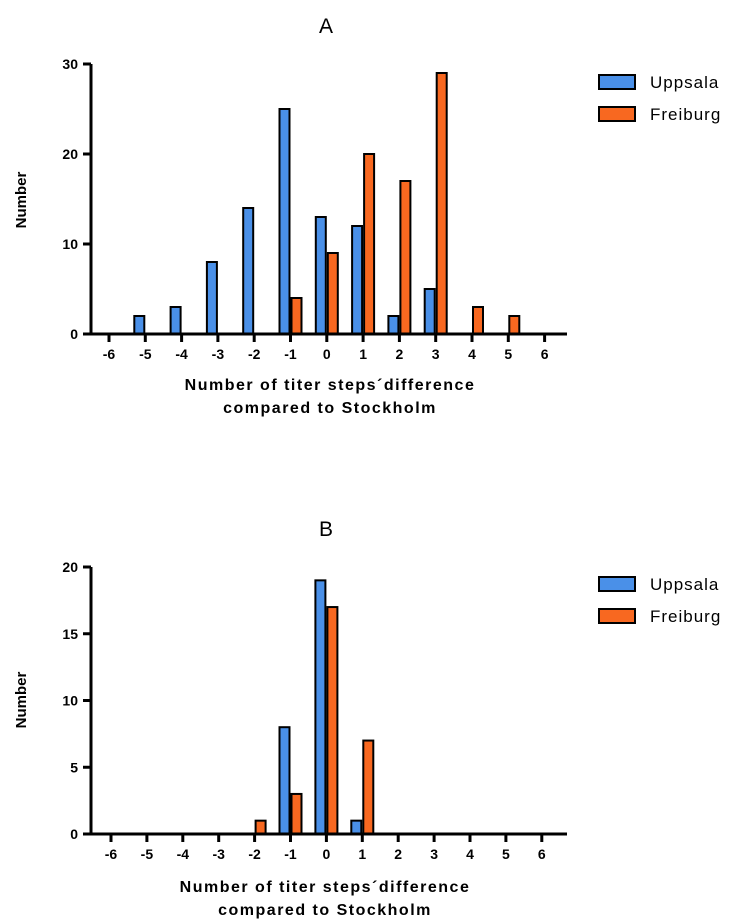 The image size is (747, 924). Describe the element at coordinates (218, 854) in the screenshot. I see `chart-b-xtick-label: -3` at that location.